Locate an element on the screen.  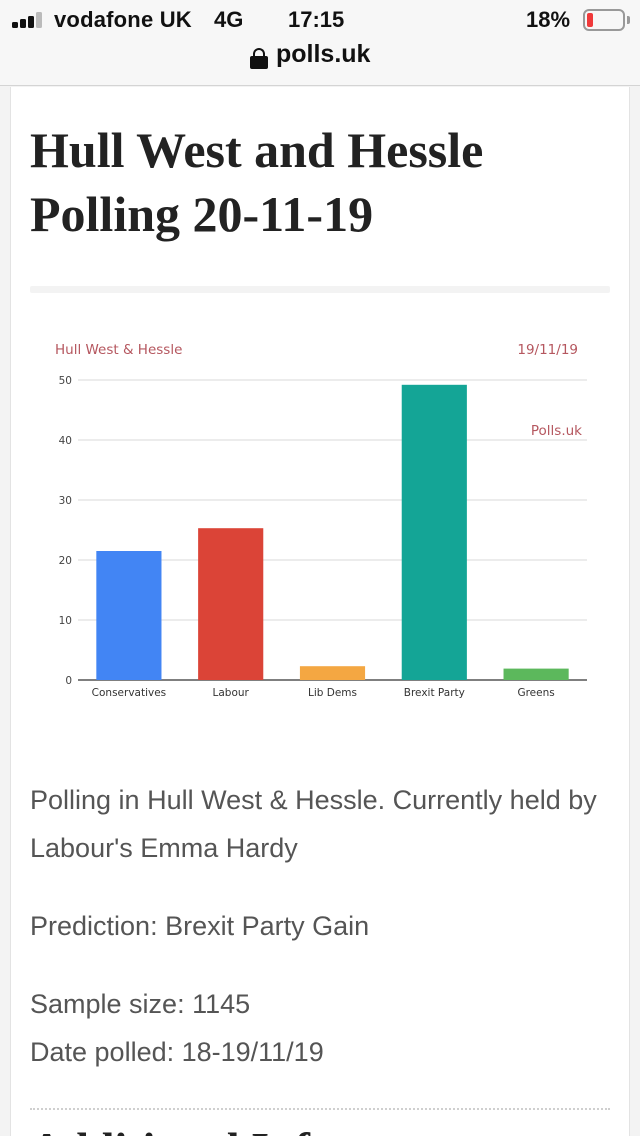
battery-percent: 18% is located at coordinates (548, 19).